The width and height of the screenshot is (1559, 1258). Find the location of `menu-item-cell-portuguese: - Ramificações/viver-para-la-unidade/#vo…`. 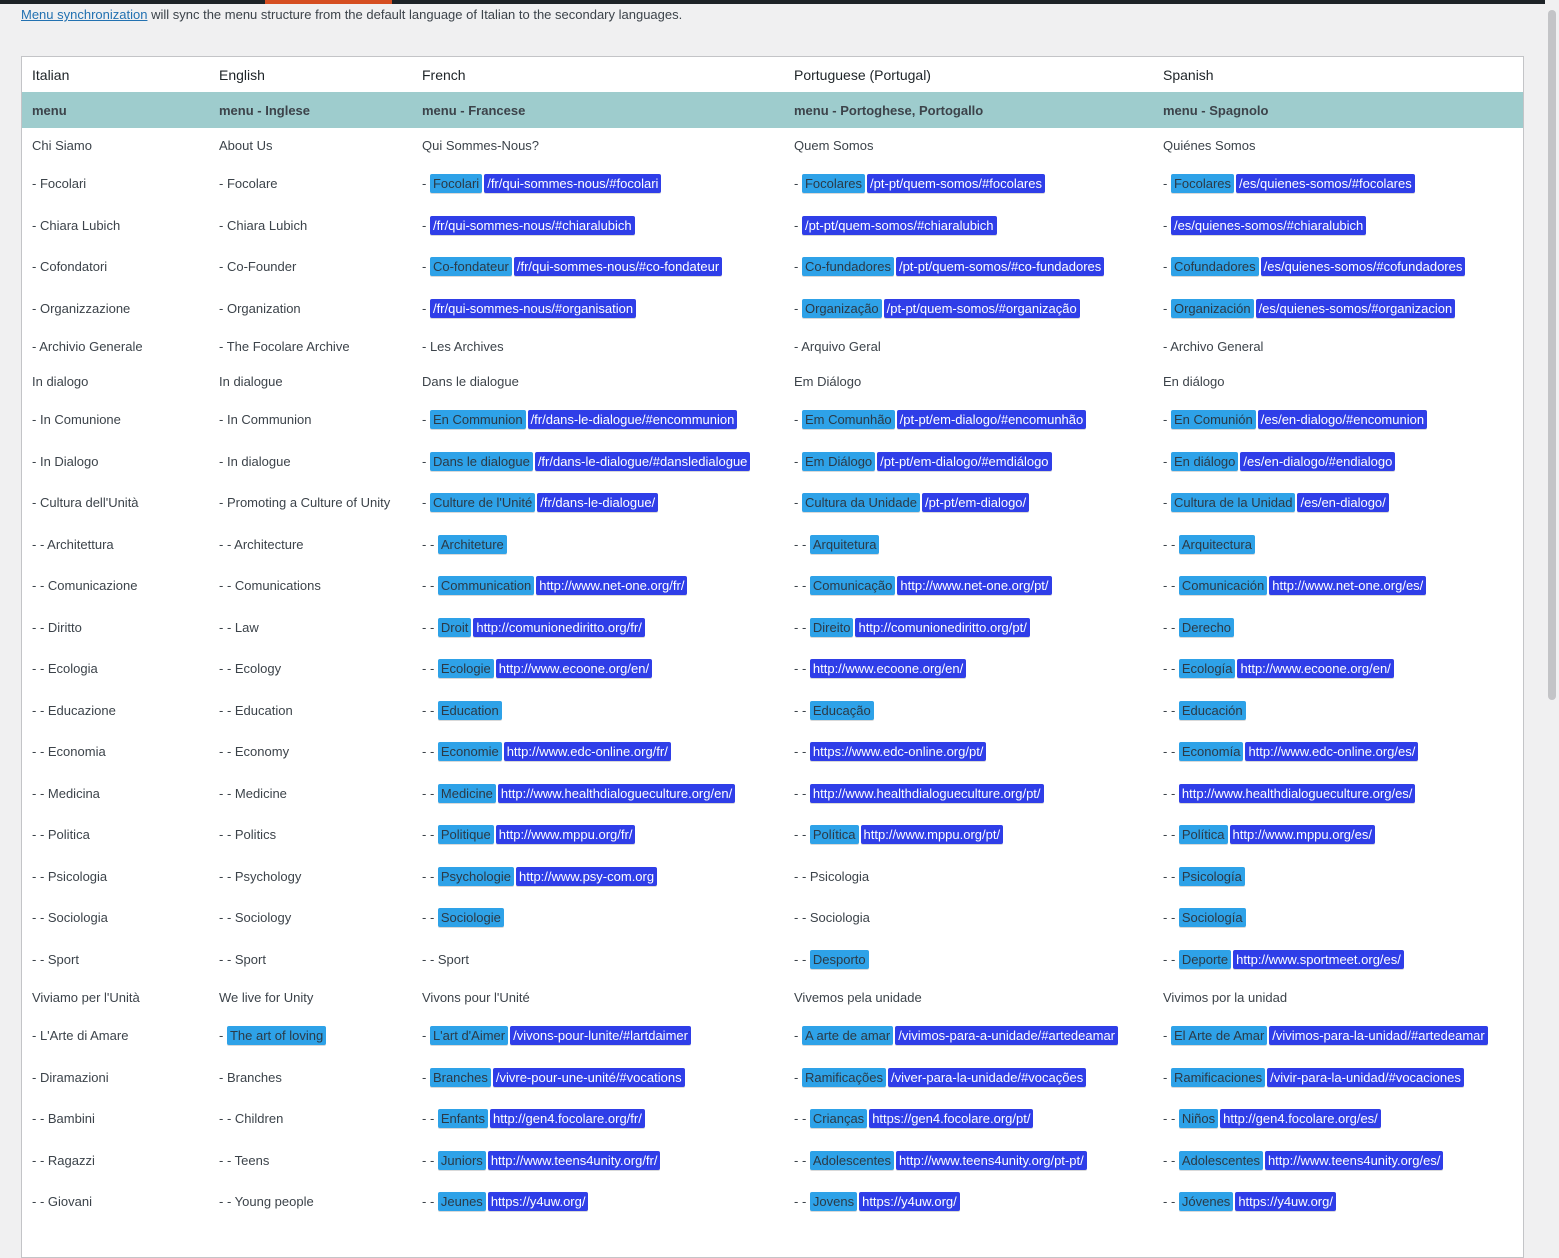

menu-item-cell-portuguese: - Ramificações/viver-para-la-unidade/#vo… is located at coordinates (968, 1078).